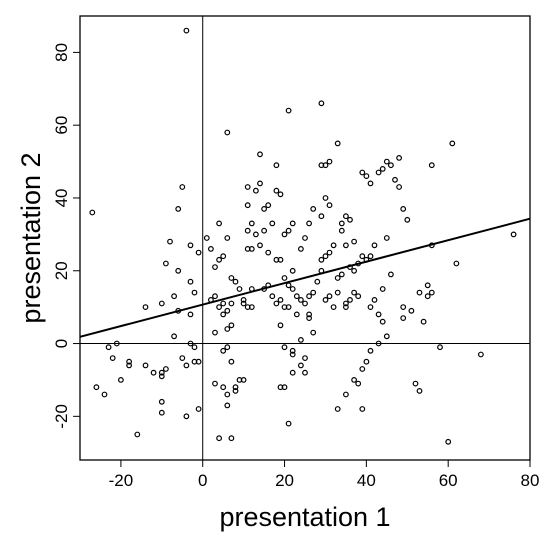 The width and height of the screenshot is (550, 537). What do you see at coordinates (61, 125) in the screenshot?
I see `y-tick-label: 60` at bounding box center [61, 125].